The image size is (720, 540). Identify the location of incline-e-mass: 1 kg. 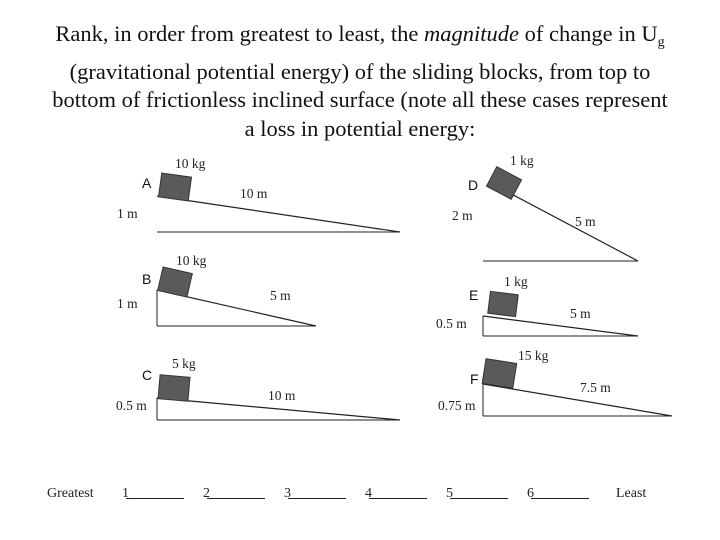
(516, 281).